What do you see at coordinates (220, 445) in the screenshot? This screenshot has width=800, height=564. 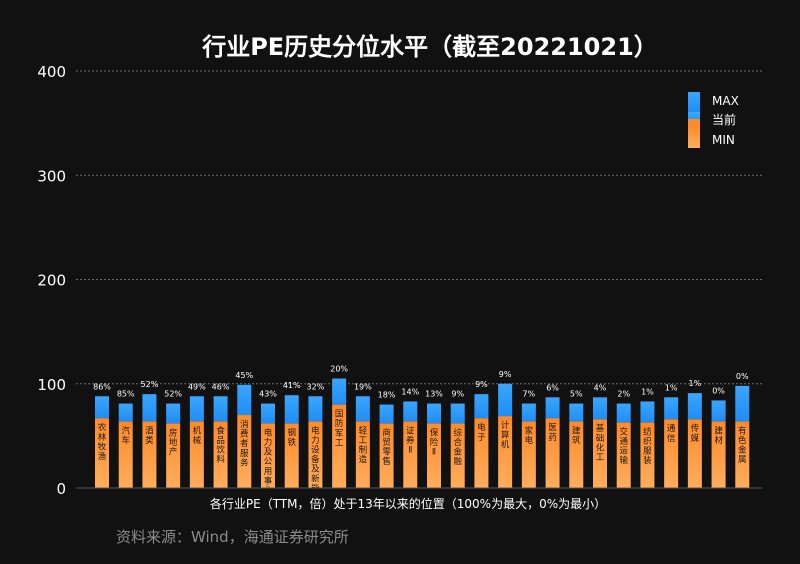 I see `category-label: 食品饮料` at bounding box center [220, 445].